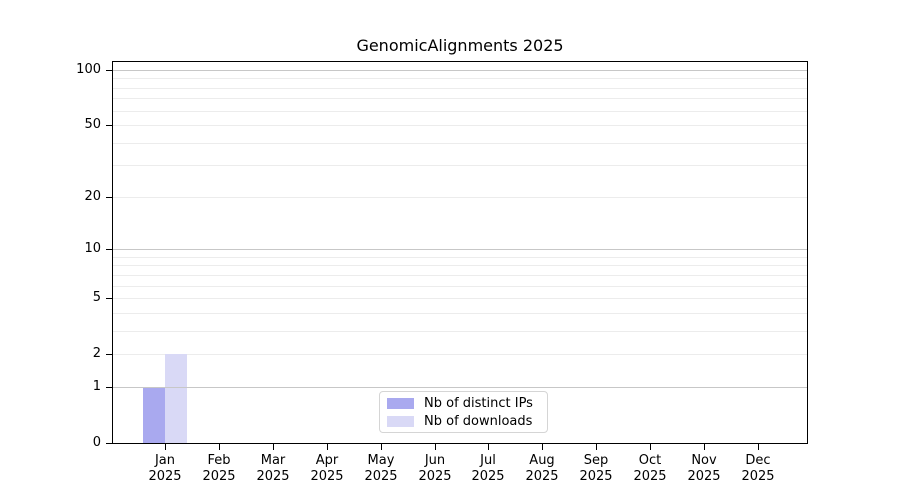  Describe the element at coordinates (435, 468) in the screenshot. I see `x-tick-label: Jun 2025` at that location.